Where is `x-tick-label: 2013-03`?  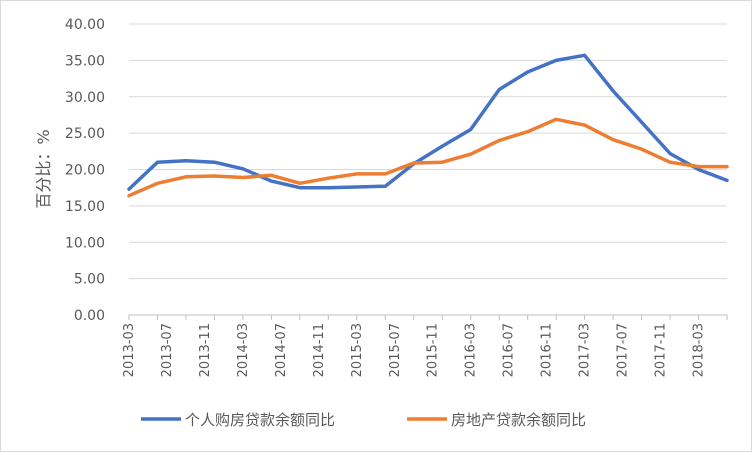 x-tick-label: 2013-03 is located at coordinates (129, 350).